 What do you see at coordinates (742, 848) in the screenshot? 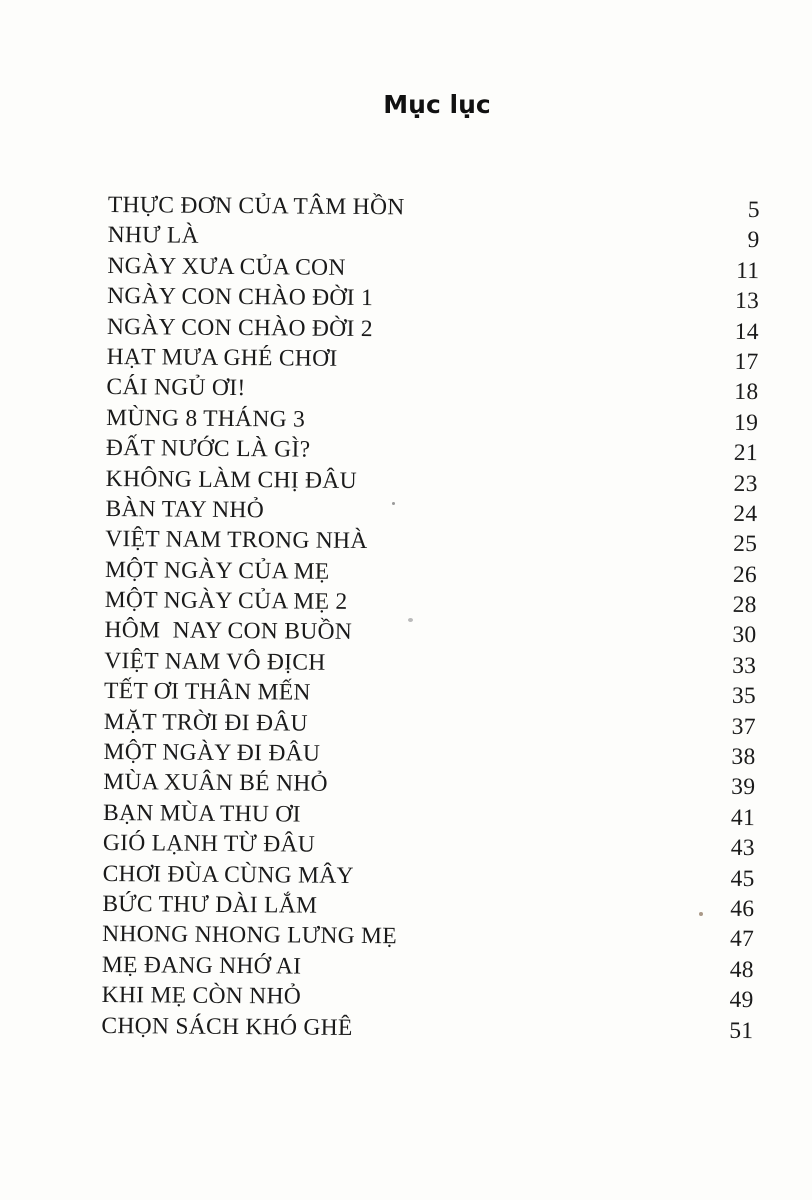
I see `toc-entry-page: 43` at bounding box center [742, 848].